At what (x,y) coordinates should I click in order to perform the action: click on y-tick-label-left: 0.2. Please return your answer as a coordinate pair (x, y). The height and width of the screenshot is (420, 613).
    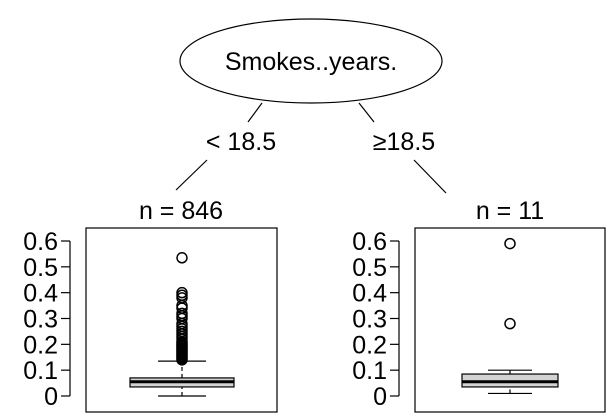
    Looking at the image, I should click on (40, 345).